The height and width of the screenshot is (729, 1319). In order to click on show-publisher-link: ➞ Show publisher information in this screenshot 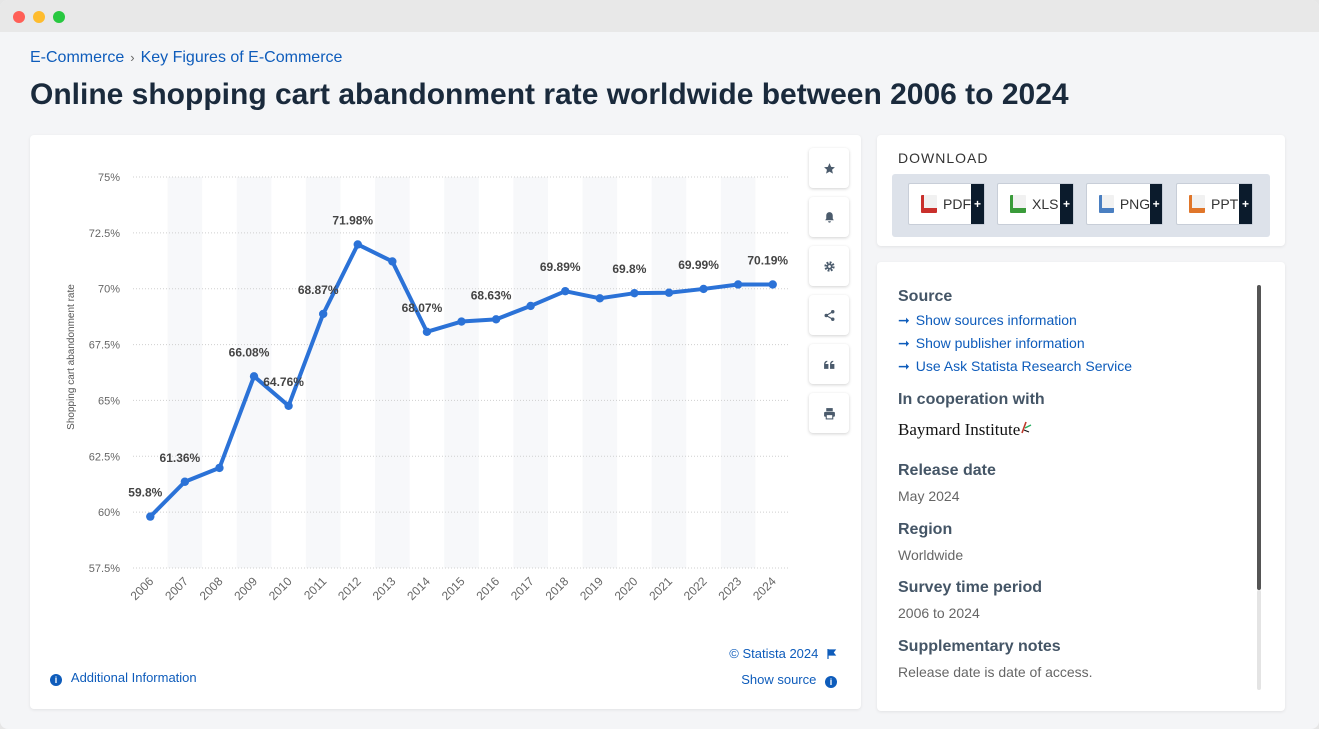, I will do `click(991, 343)`.